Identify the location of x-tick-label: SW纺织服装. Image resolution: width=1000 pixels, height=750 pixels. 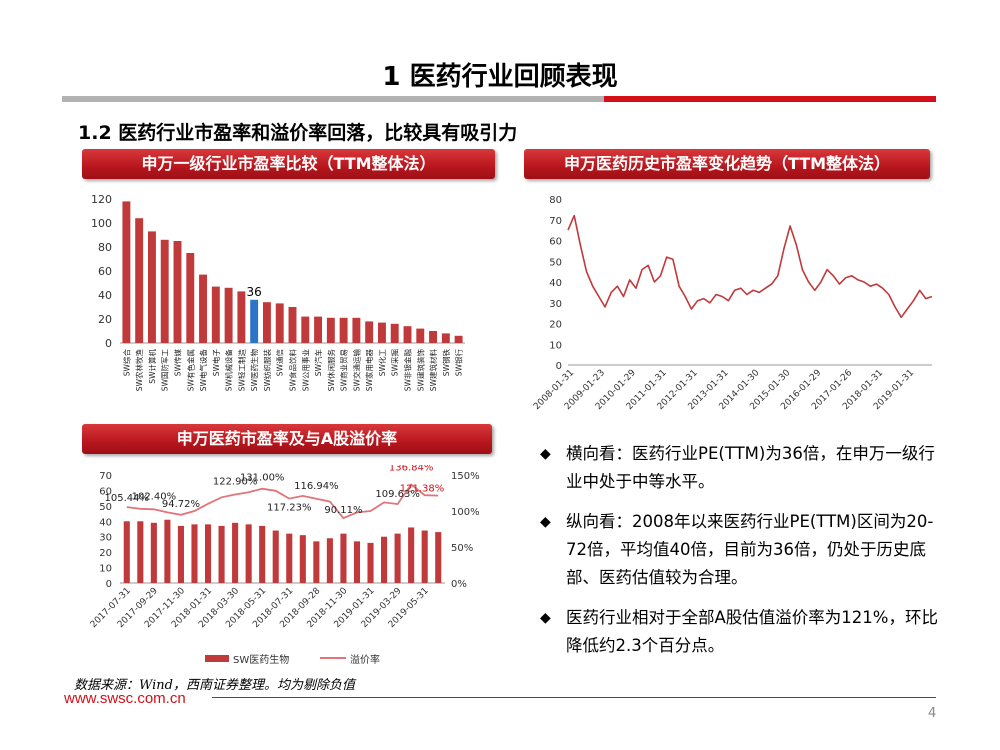
(267, 370).